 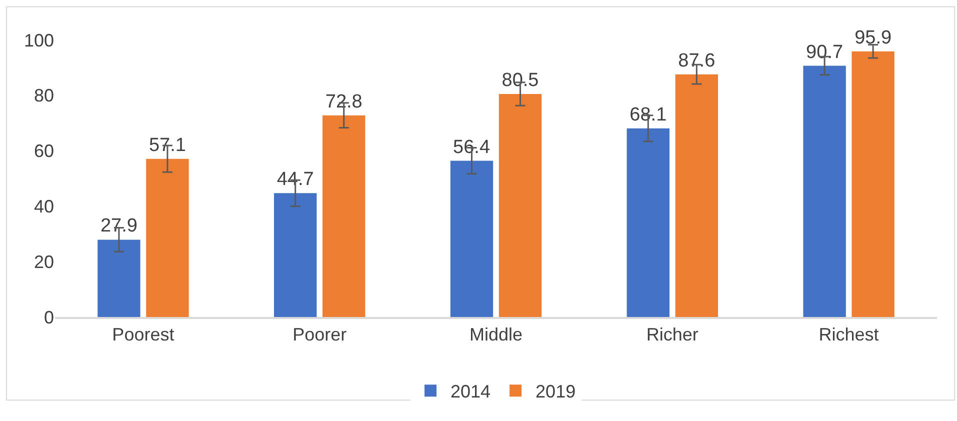 I want to click on data-label: 44.7, so click(x=295, y=179).